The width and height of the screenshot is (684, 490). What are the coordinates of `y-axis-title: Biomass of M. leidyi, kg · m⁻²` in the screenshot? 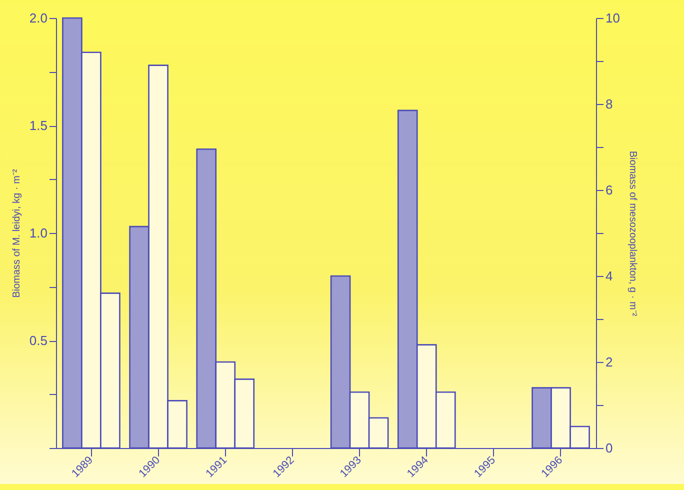 It's located at (16, 233).